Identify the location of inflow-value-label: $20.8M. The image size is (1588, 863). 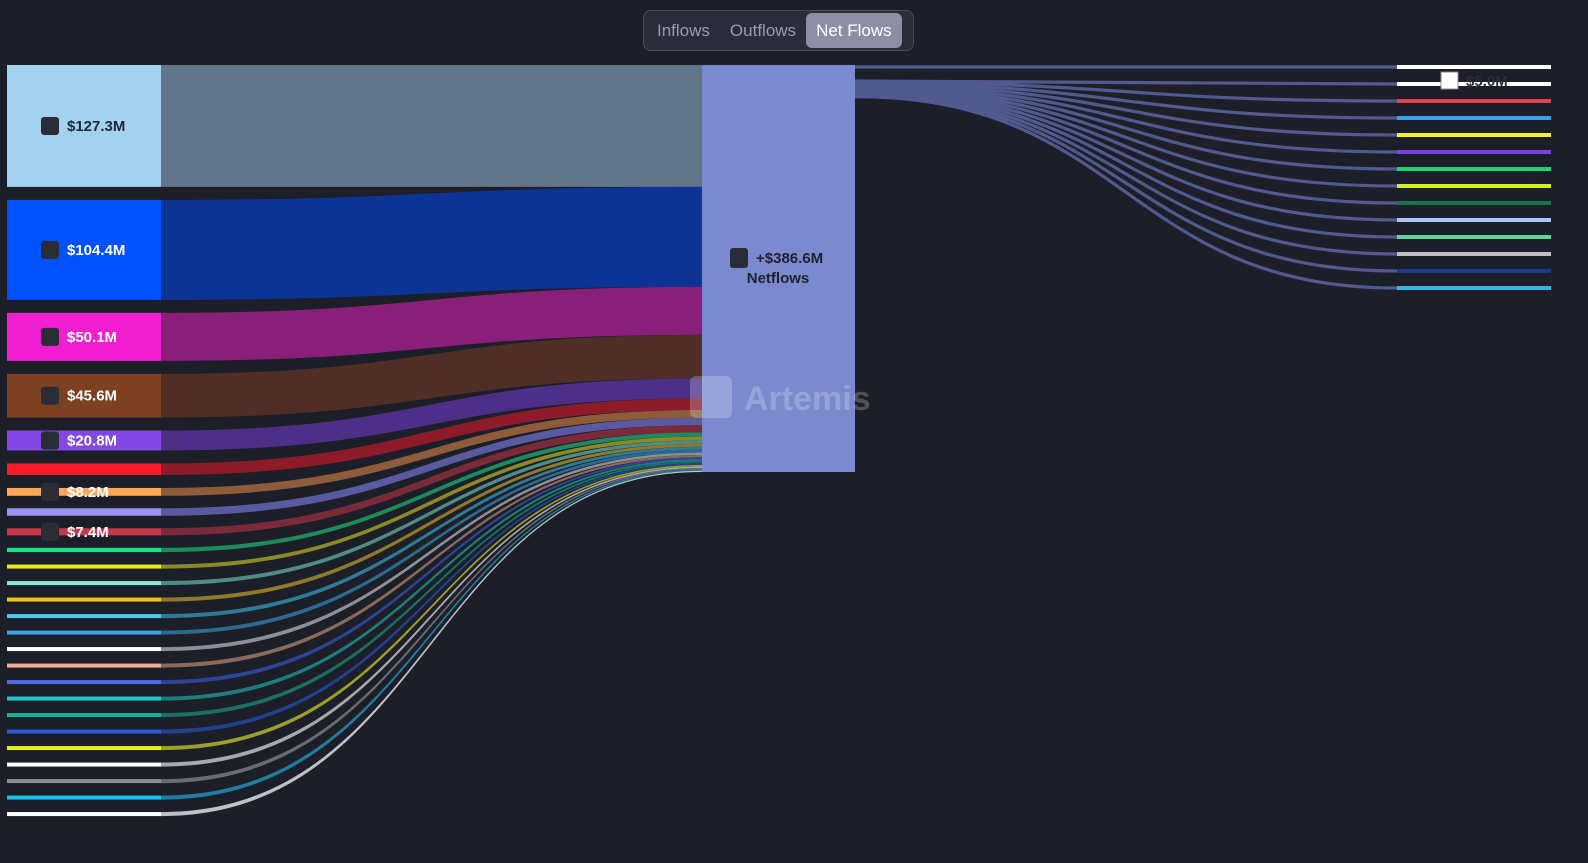
(92, 440).